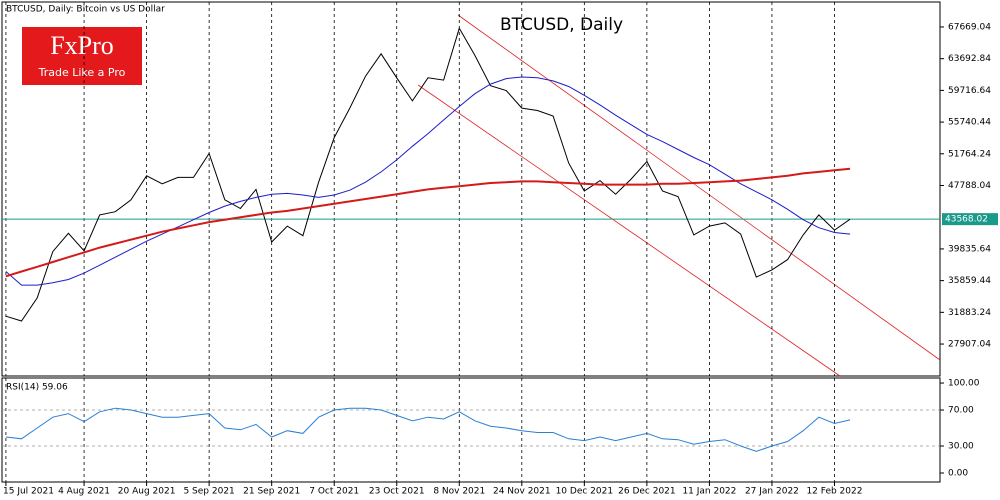 The image size is (1000, 500). What do you see at coordinates (459, 492) in the screenshot?
I see `x-tick-label: 8 Nov 2021` at bounding box center [459, 492].